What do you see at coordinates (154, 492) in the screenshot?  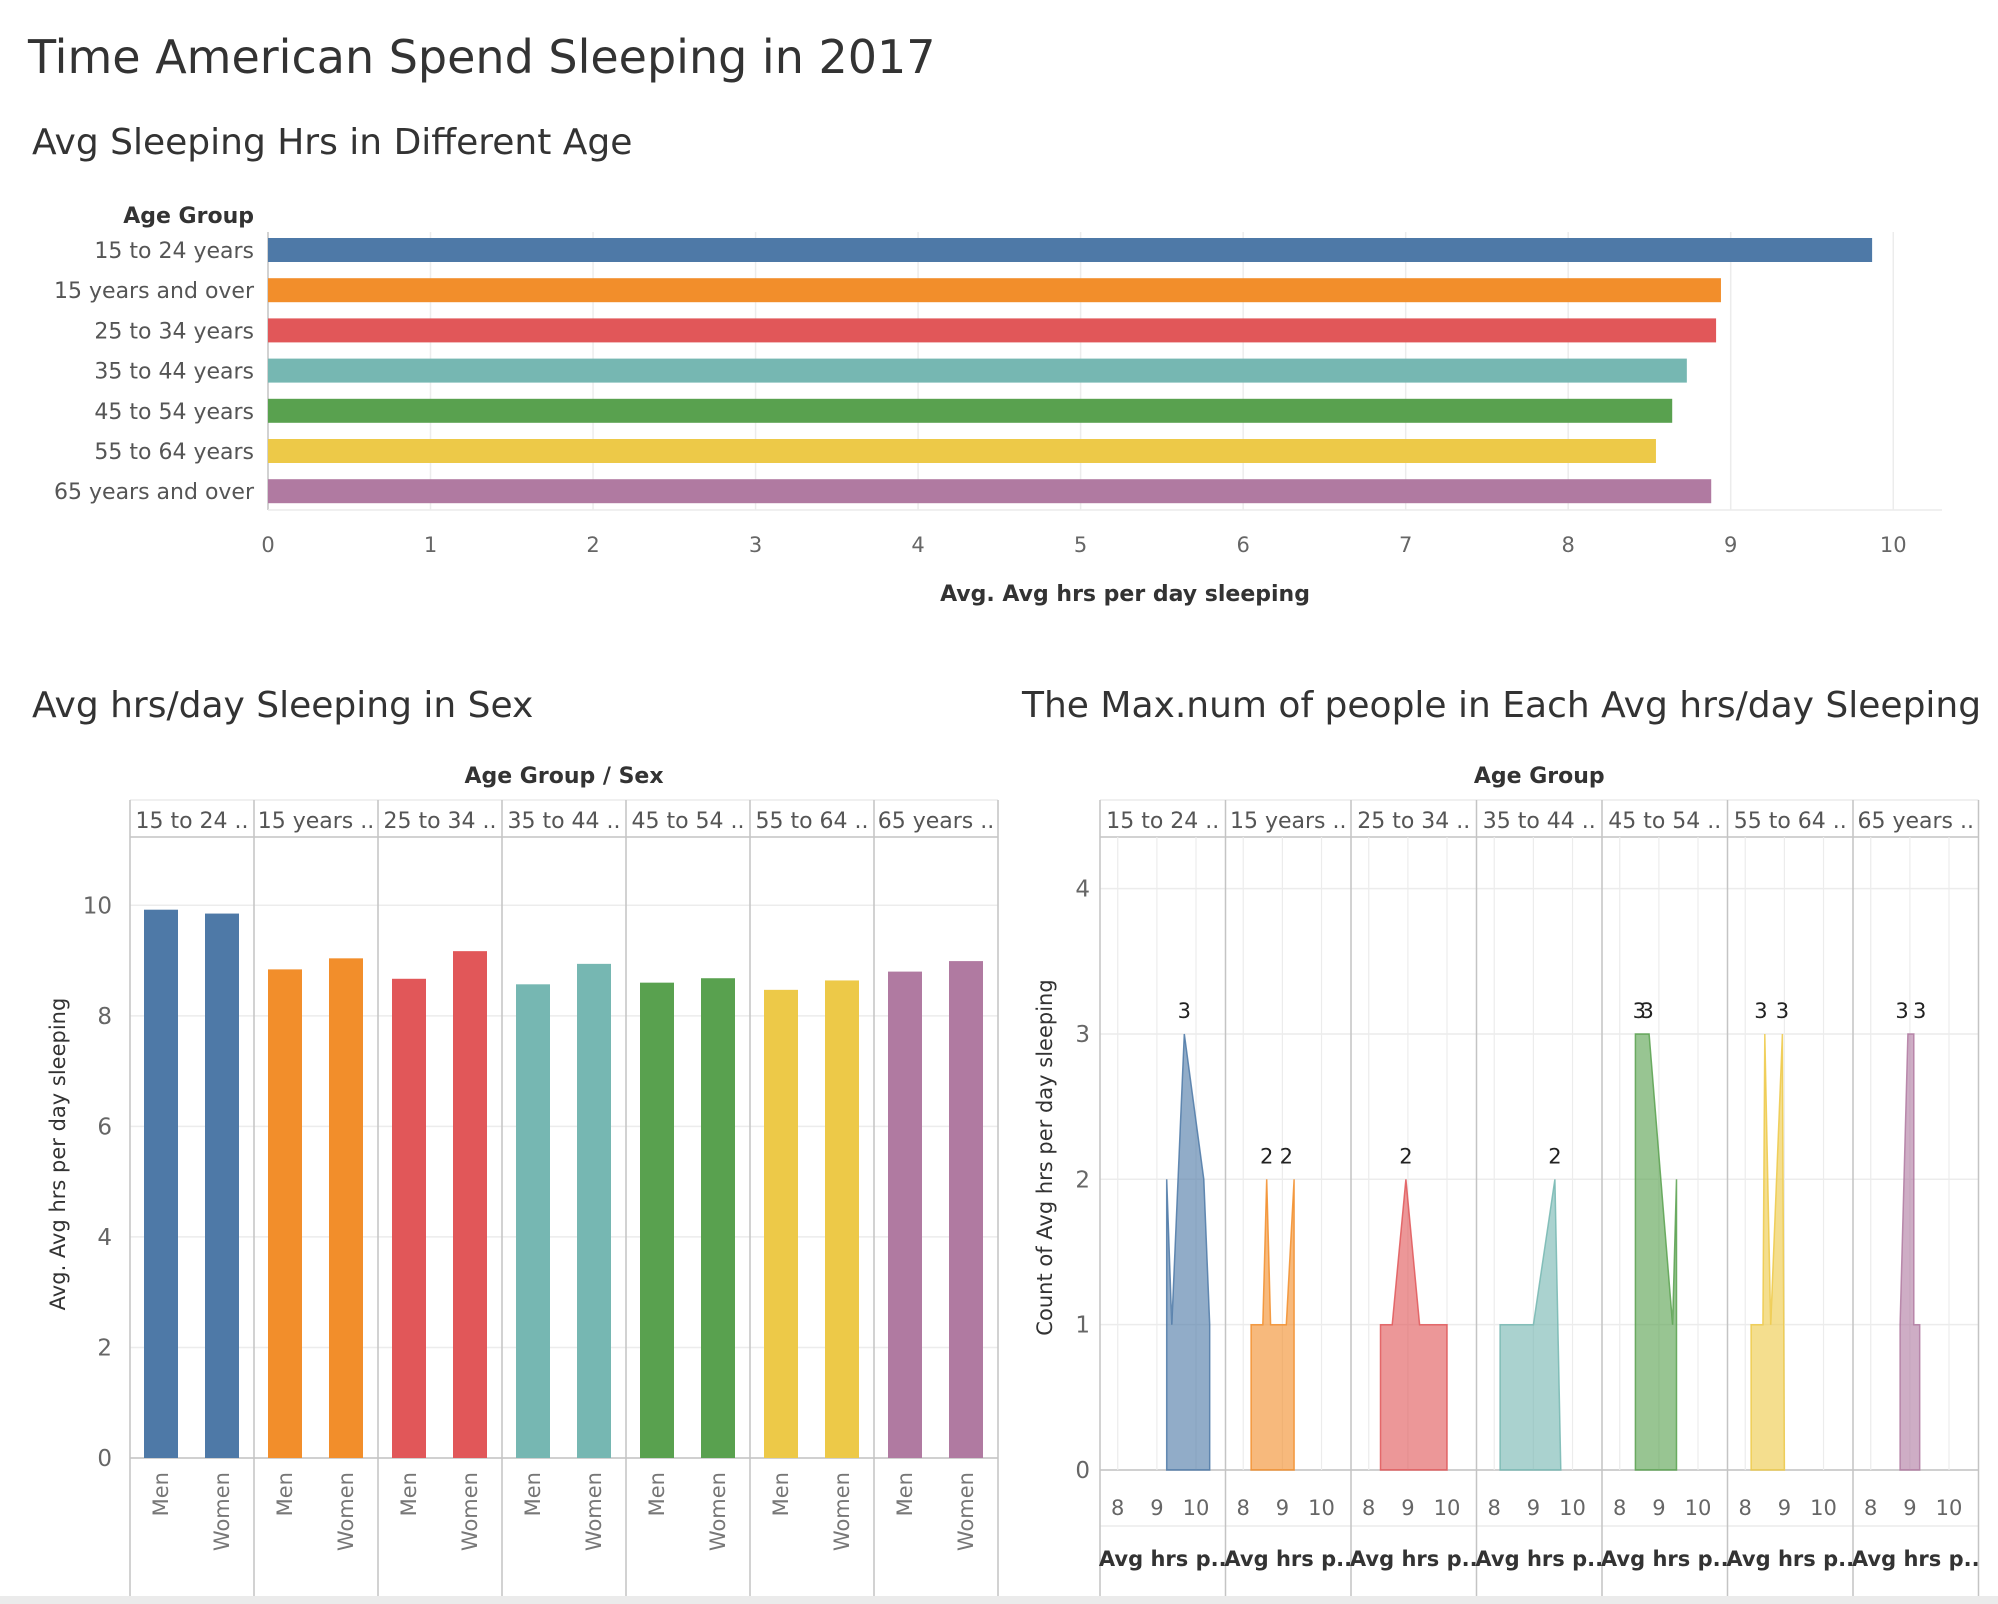 I see `category-label: 65 years and over` at bounding box center [154, 492].